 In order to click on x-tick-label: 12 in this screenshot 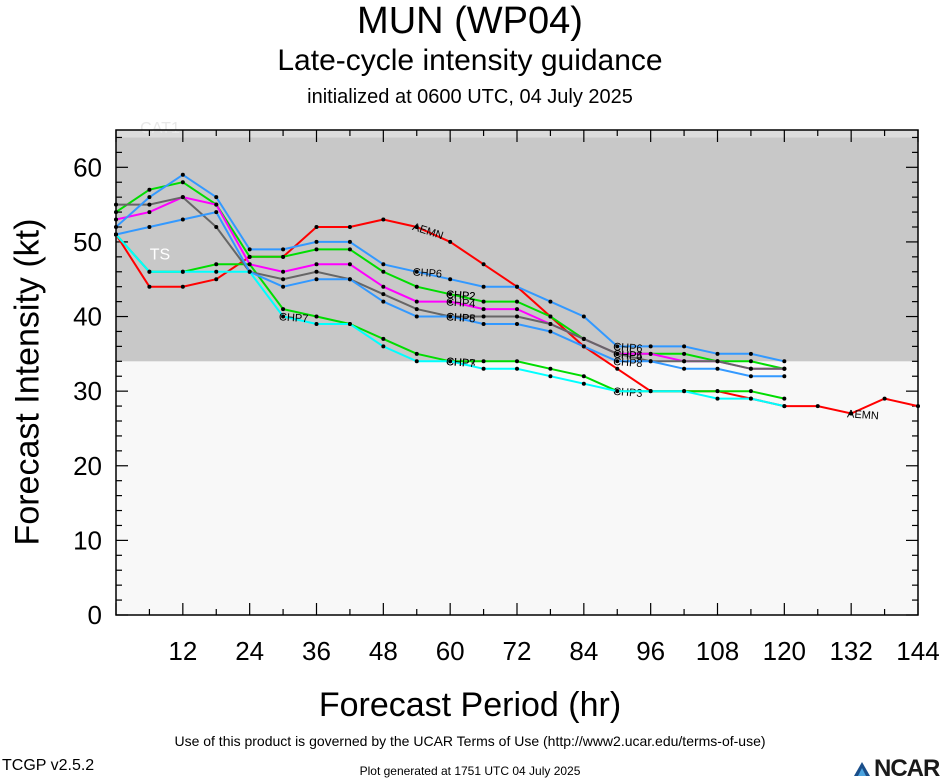, I will do `click(182, 651)`.